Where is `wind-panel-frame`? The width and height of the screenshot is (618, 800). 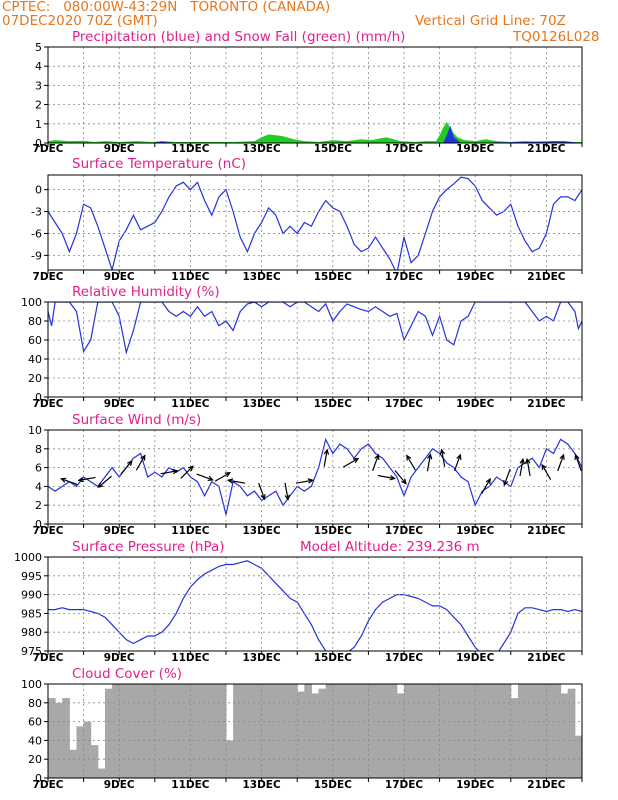
wind-panel-frame is located at coordinates (315, 477).